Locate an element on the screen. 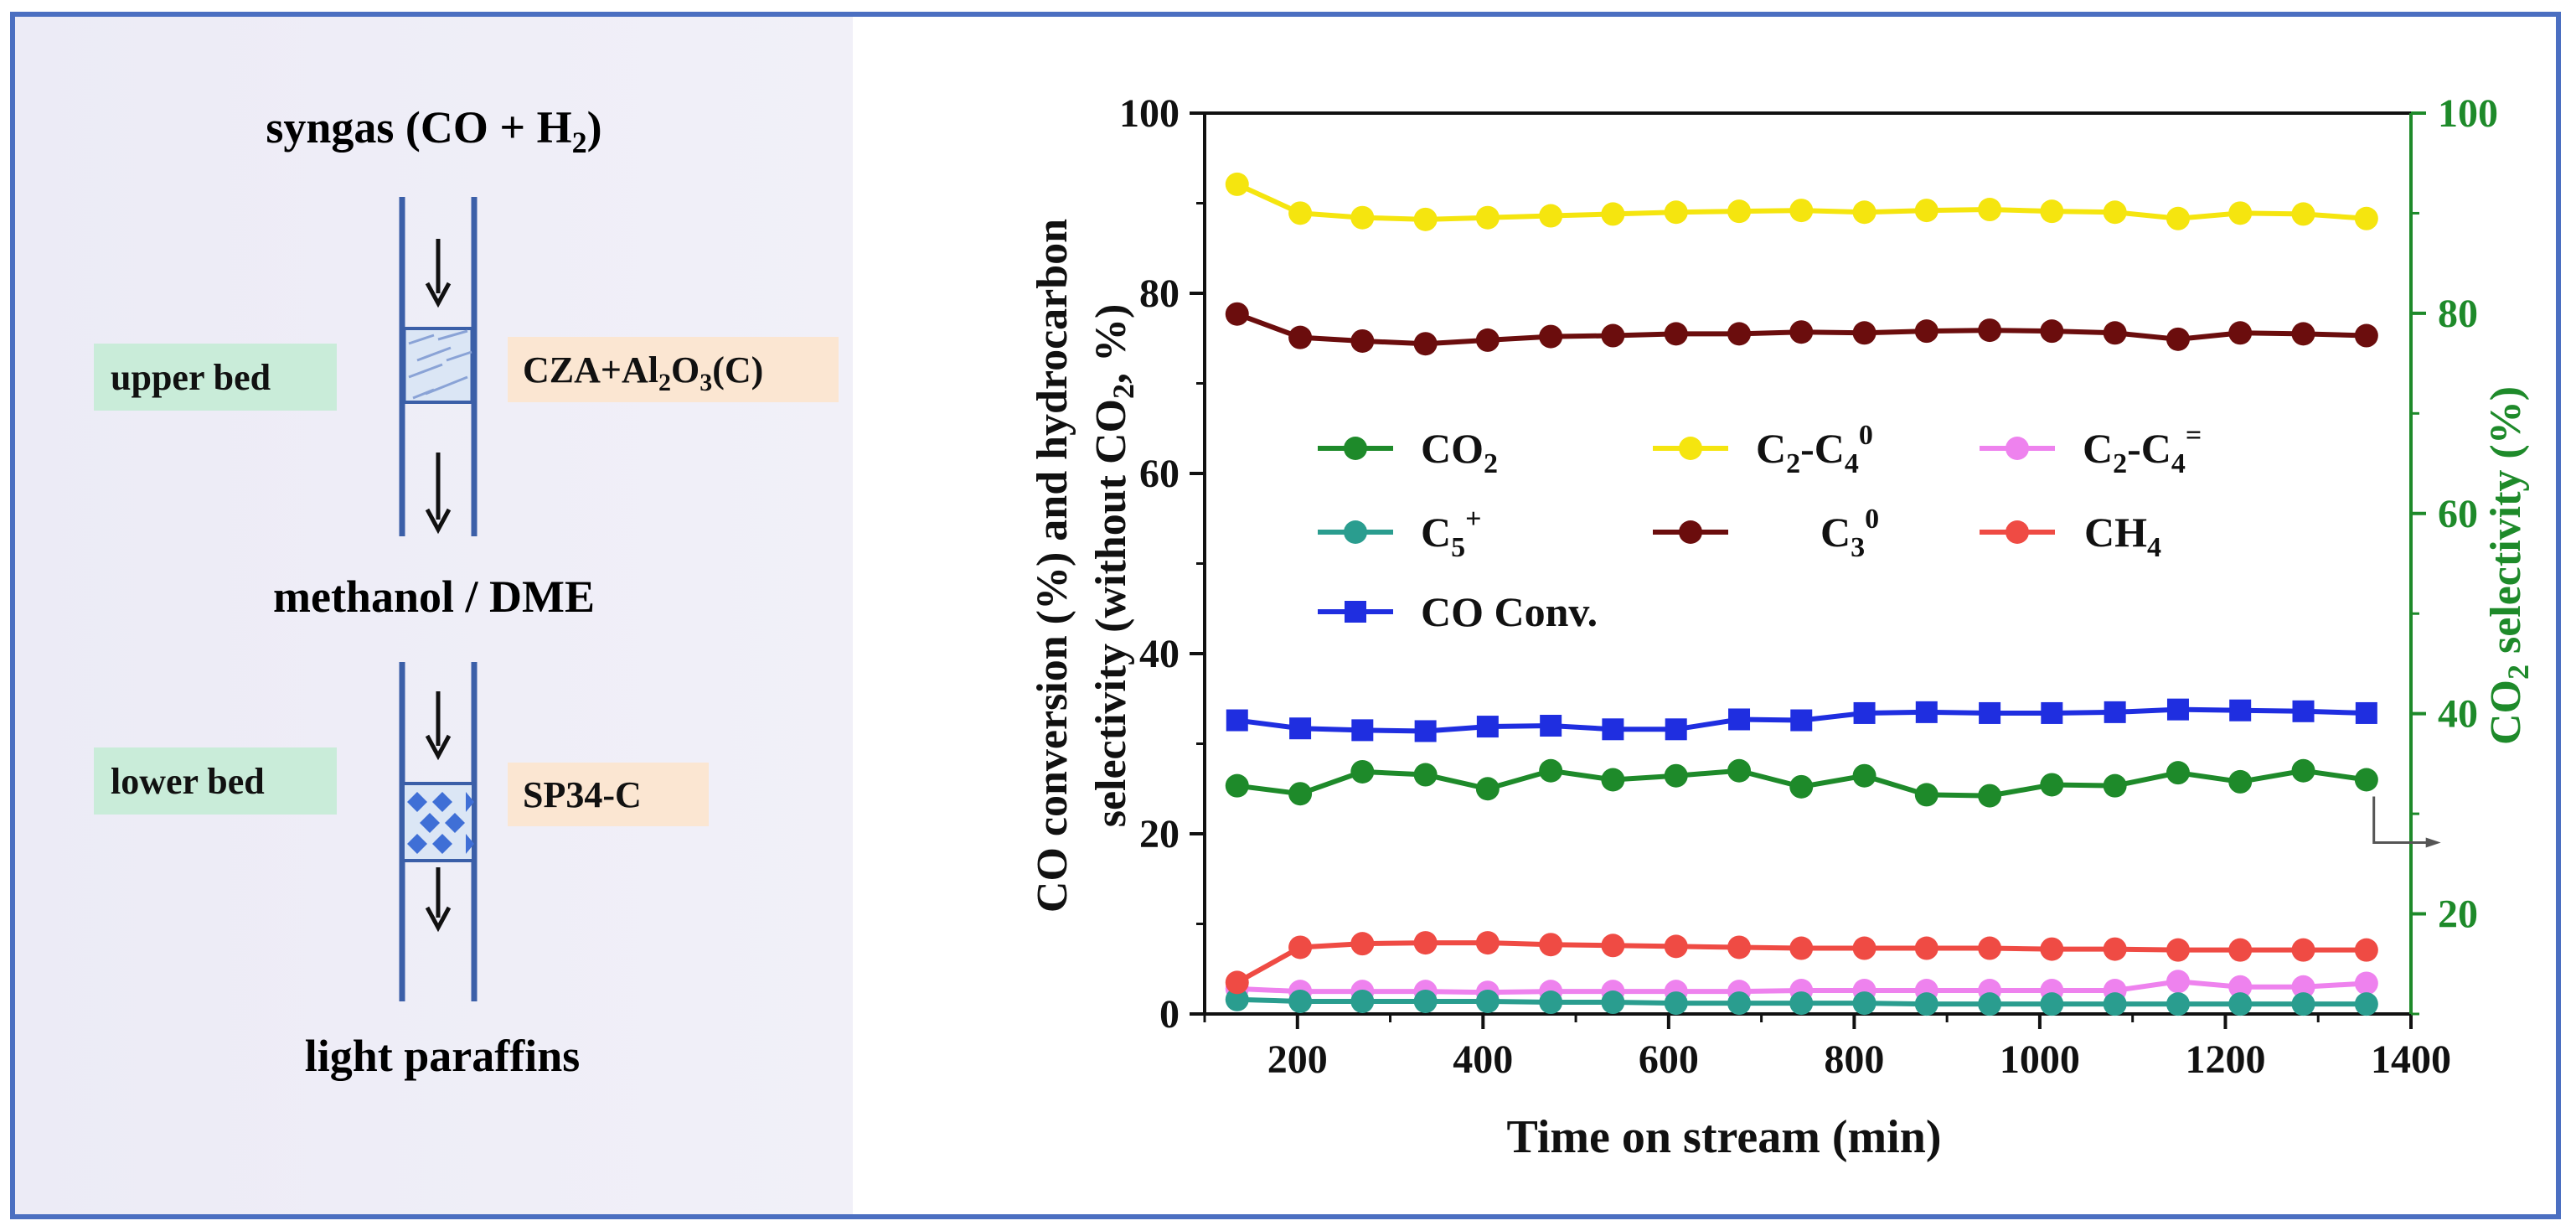 The height and width of the screenshot is (1231, 2576). legend-entry: CO Conv. is located at coordinates (1458, 611).